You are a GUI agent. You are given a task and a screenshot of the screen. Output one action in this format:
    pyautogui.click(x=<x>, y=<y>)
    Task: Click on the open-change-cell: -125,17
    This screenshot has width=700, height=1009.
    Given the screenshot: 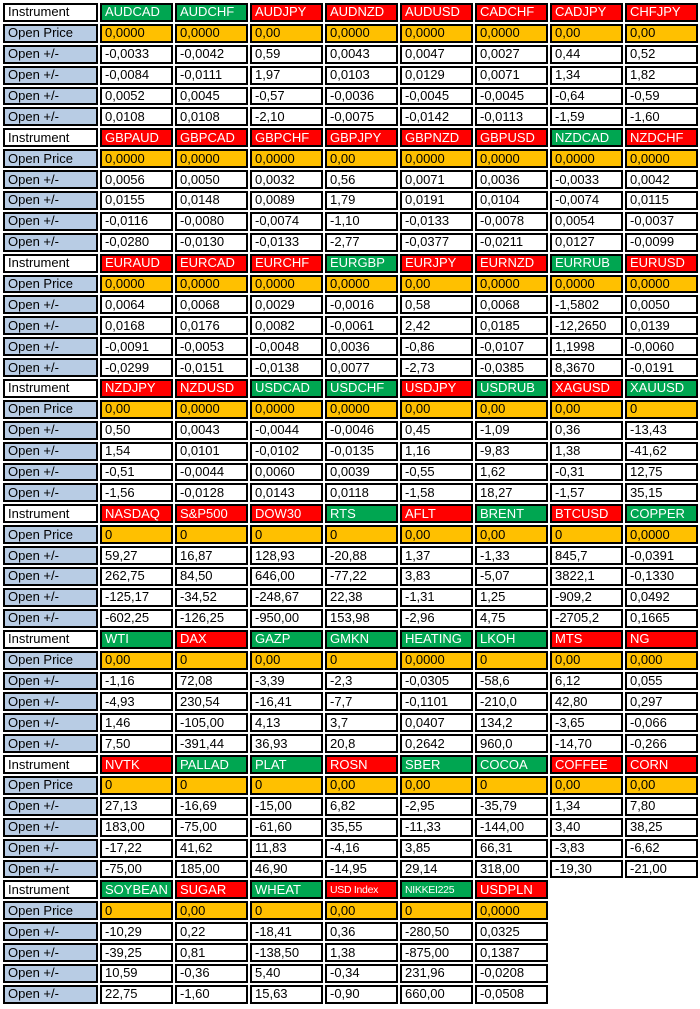 What is the action you would take?
    pyautogui.click(x=136, y=597)
    